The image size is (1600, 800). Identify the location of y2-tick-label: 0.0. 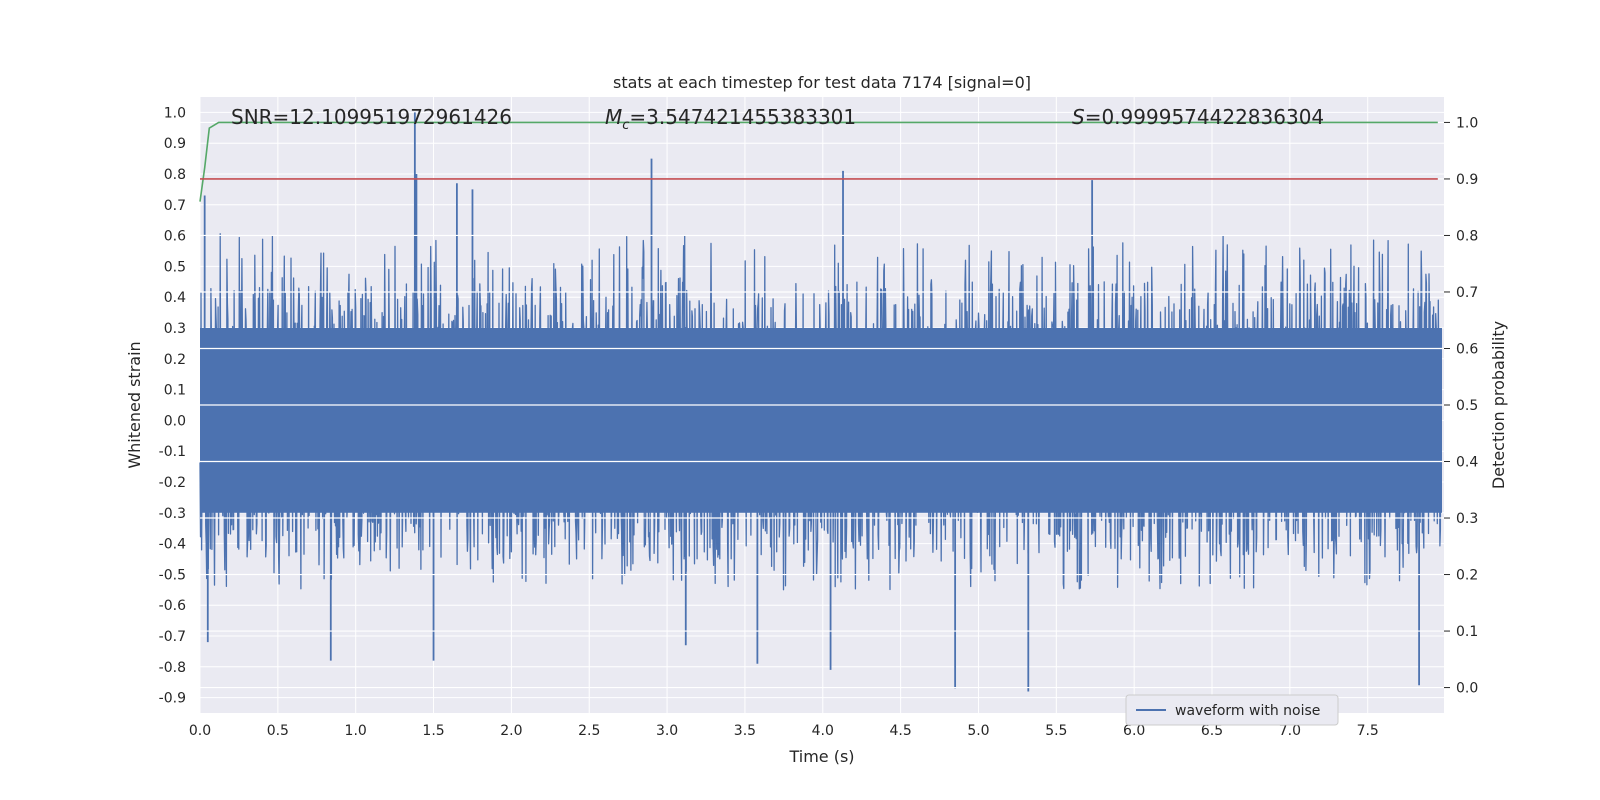
(1467, 689).